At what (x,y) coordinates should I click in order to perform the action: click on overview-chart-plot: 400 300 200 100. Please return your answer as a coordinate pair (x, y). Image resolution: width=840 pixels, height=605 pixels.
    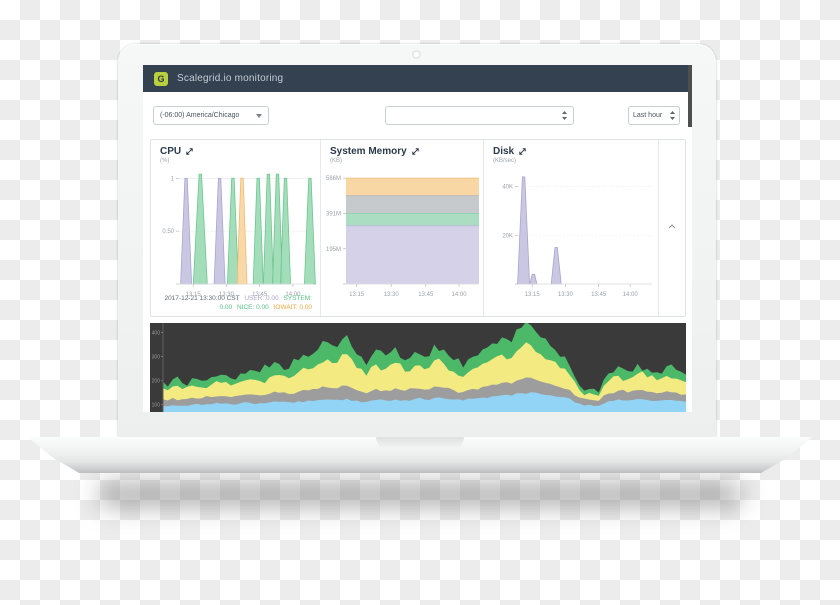
    Looking at the image, I should click on (418, 367).